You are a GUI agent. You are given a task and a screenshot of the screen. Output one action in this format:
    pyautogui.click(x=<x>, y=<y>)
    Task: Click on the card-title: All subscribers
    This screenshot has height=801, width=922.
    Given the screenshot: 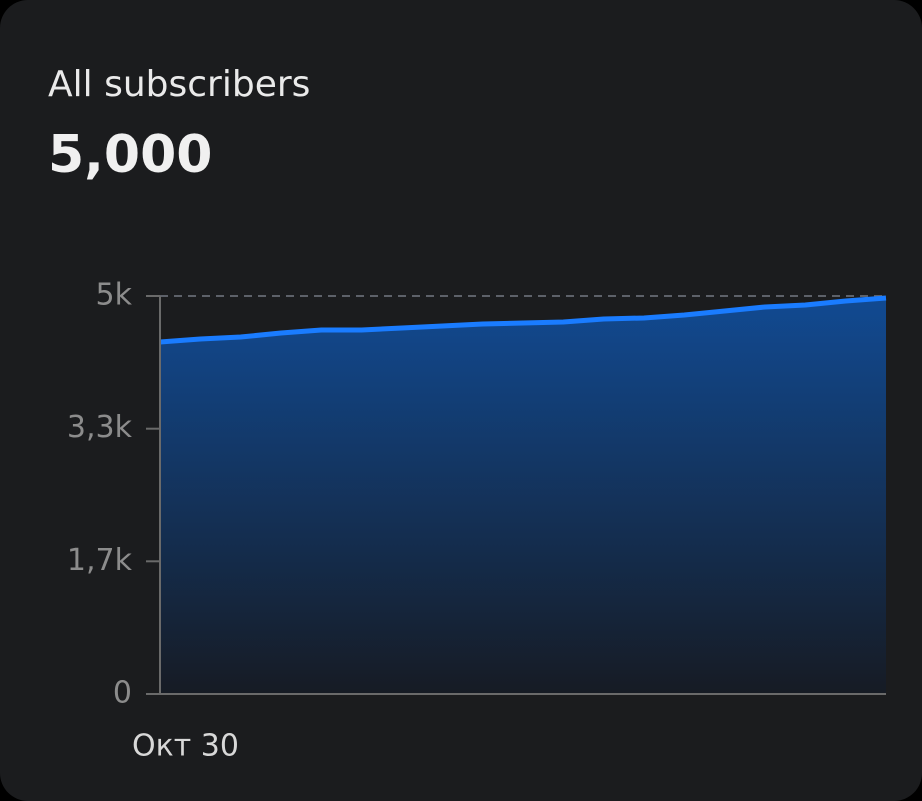 What is the action you would take?
    pyautogui.click(x=179, y=84)
    